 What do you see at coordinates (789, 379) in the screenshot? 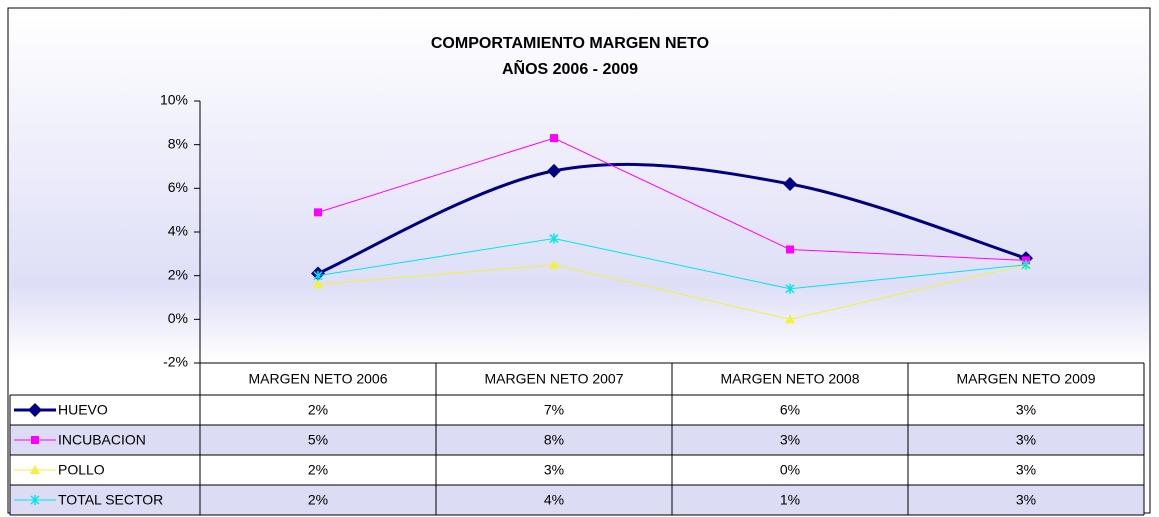
I see `x-tick-label: MARGEN NETO 2008` at bounding box center [789, 379].